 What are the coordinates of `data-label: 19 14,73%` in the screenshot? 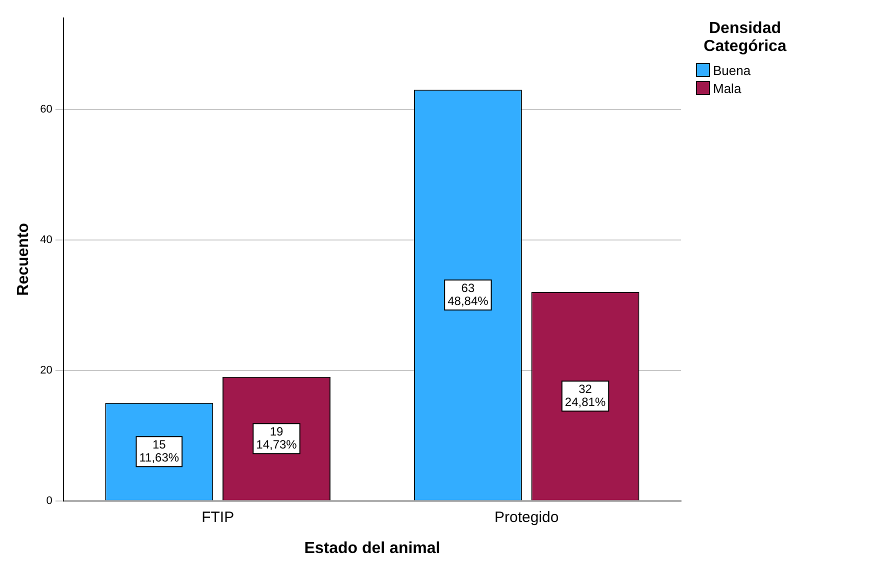 It's located at (277, 438).